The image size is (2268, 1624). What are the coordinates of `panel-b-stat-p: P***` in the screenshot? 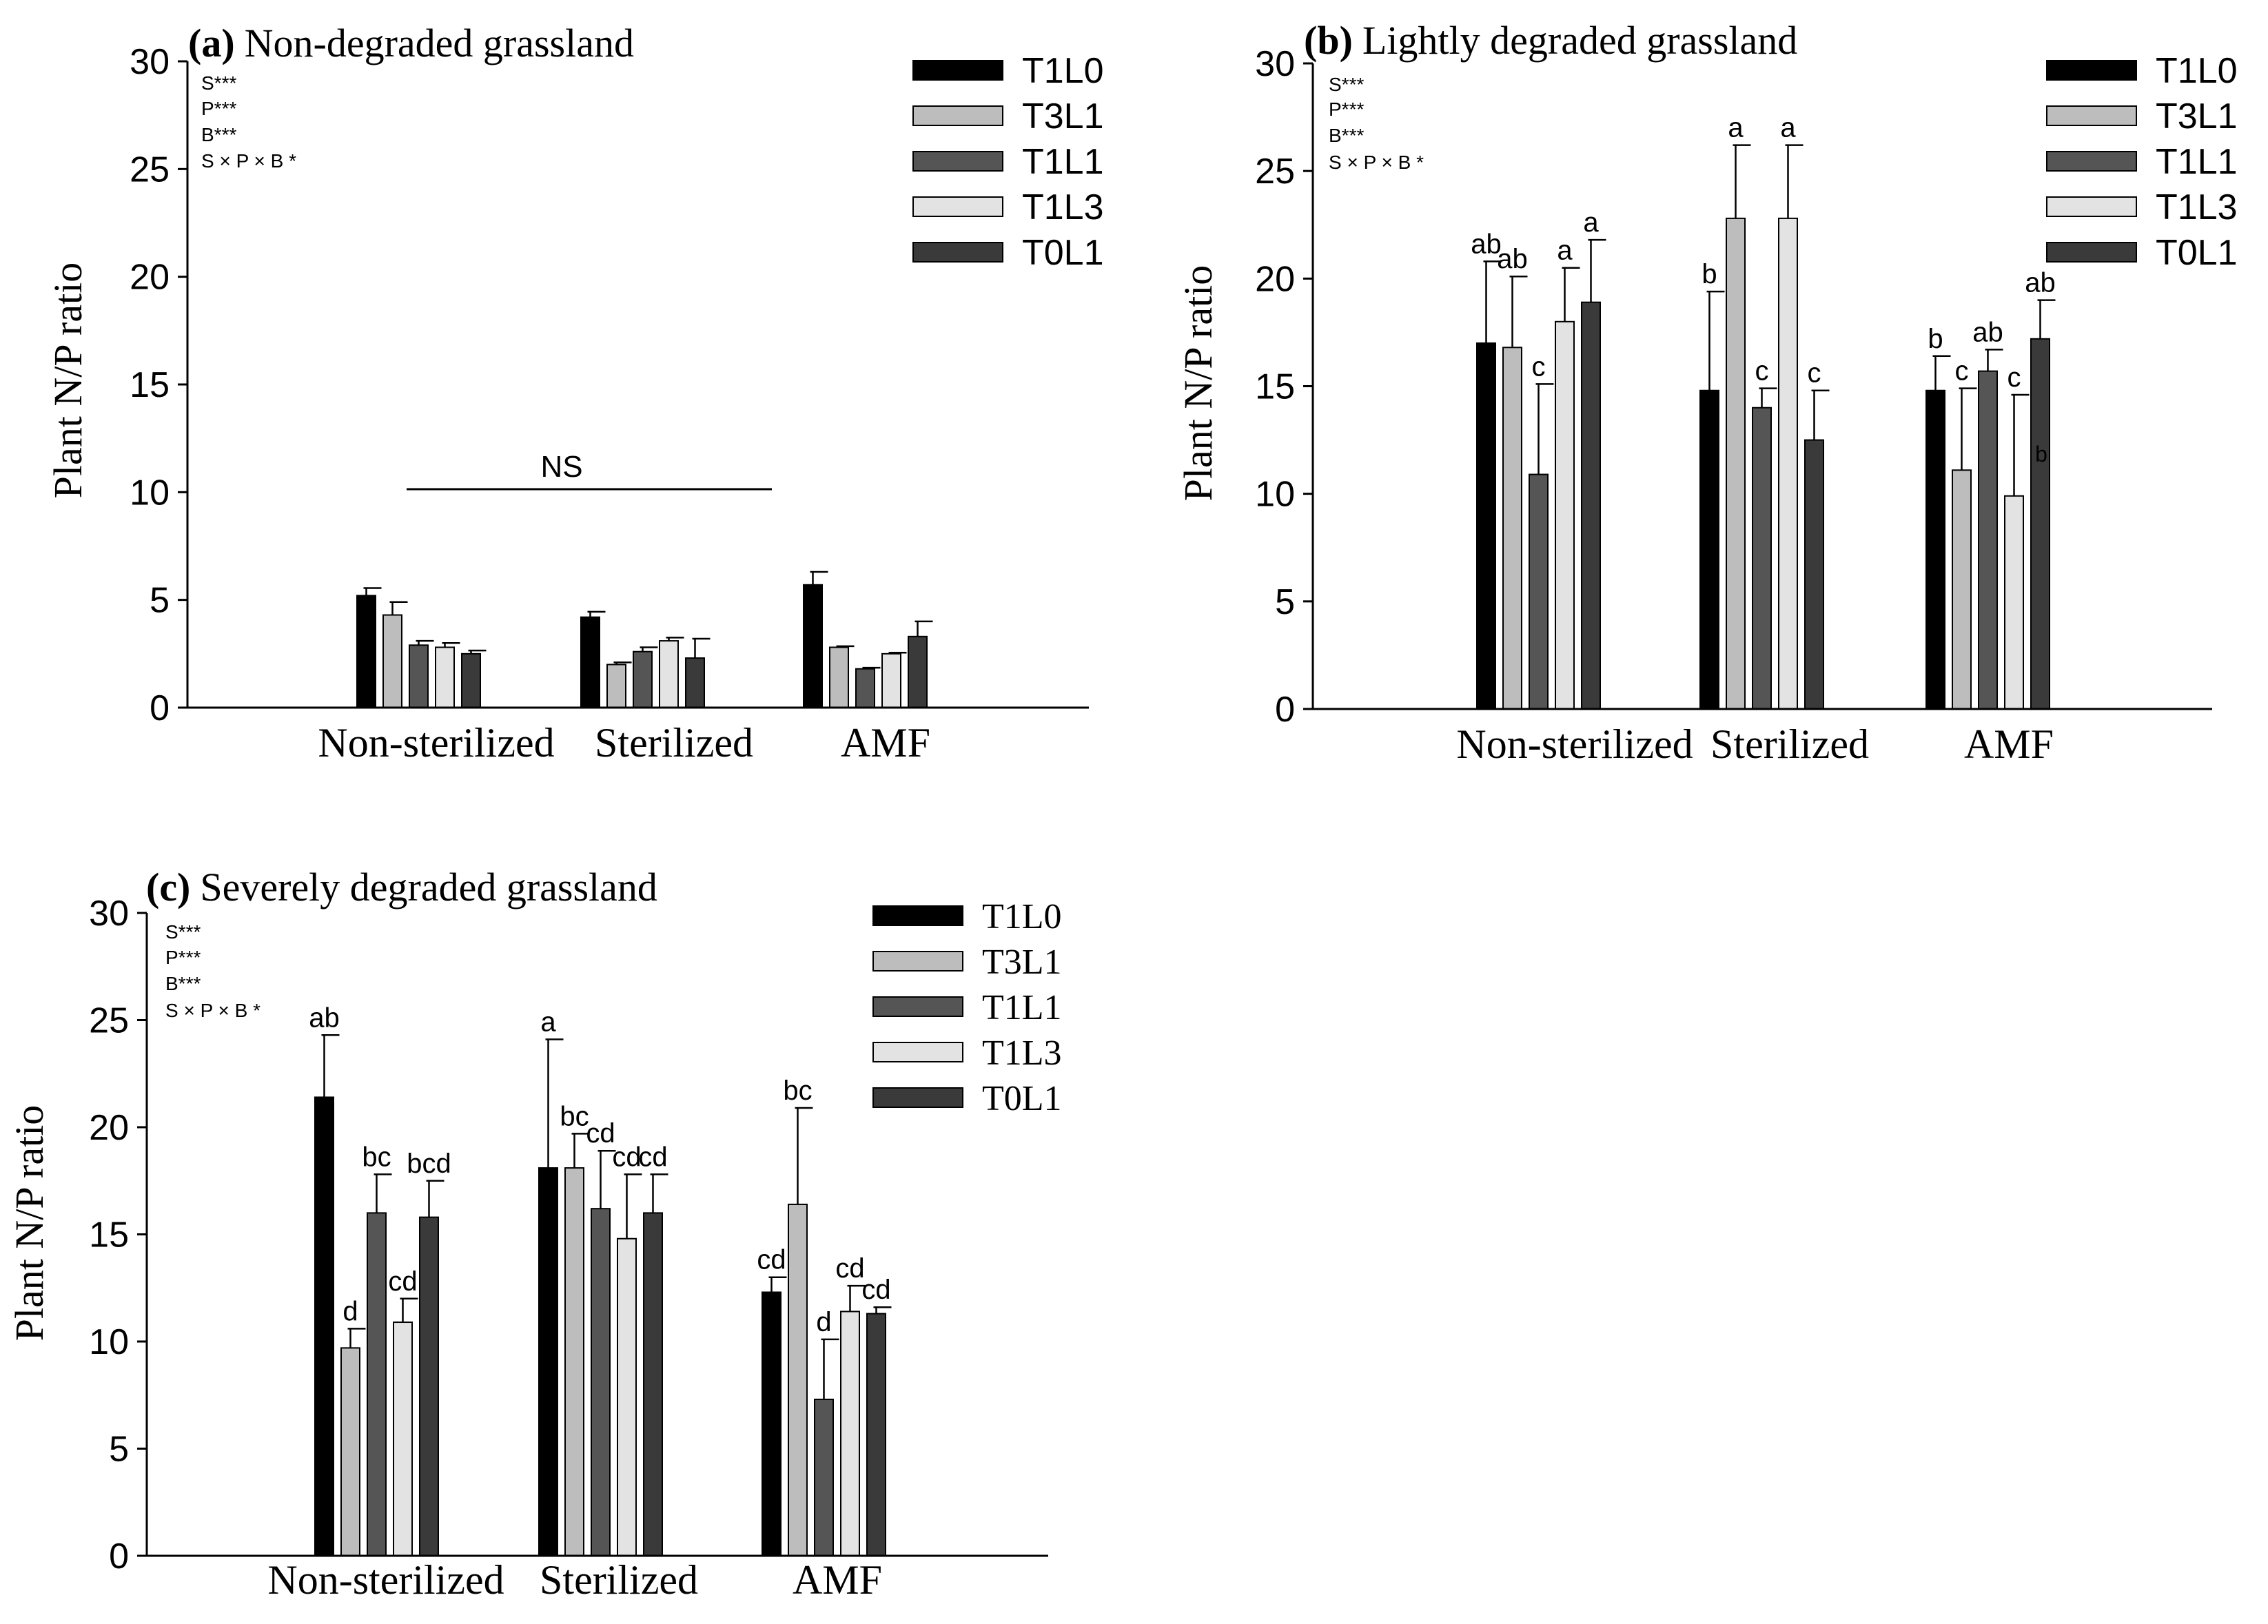 It's located at (1346, 110).